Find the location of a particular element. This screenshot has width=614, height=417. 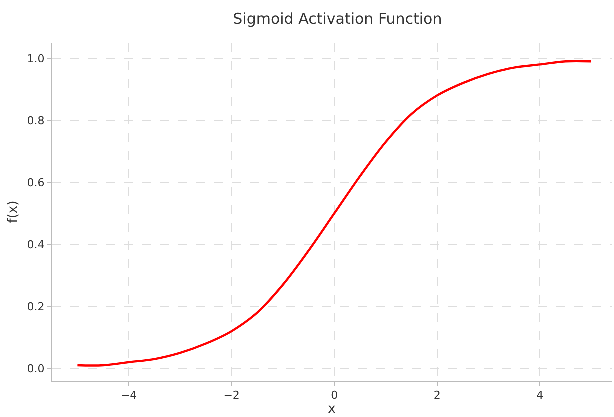

x-tick-label: 0 is located at coordinates (334, 395).